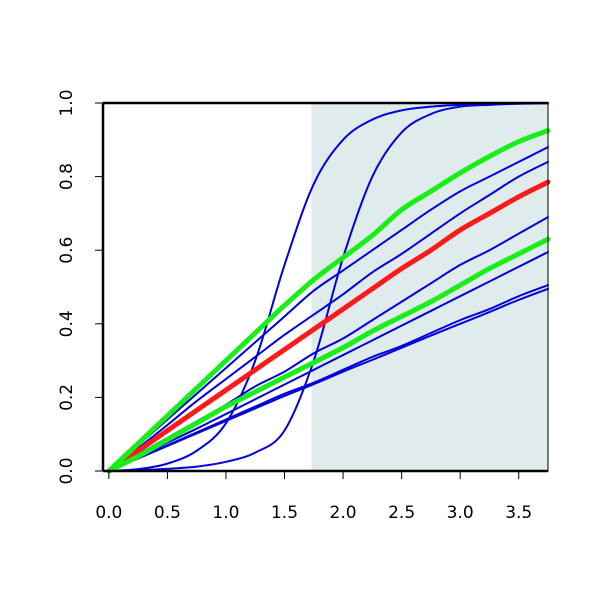  What do you see at coordinates (67, 470) in the screenshot?
I see `y-tick-label: 0.0` at bounding box center [67, 470].